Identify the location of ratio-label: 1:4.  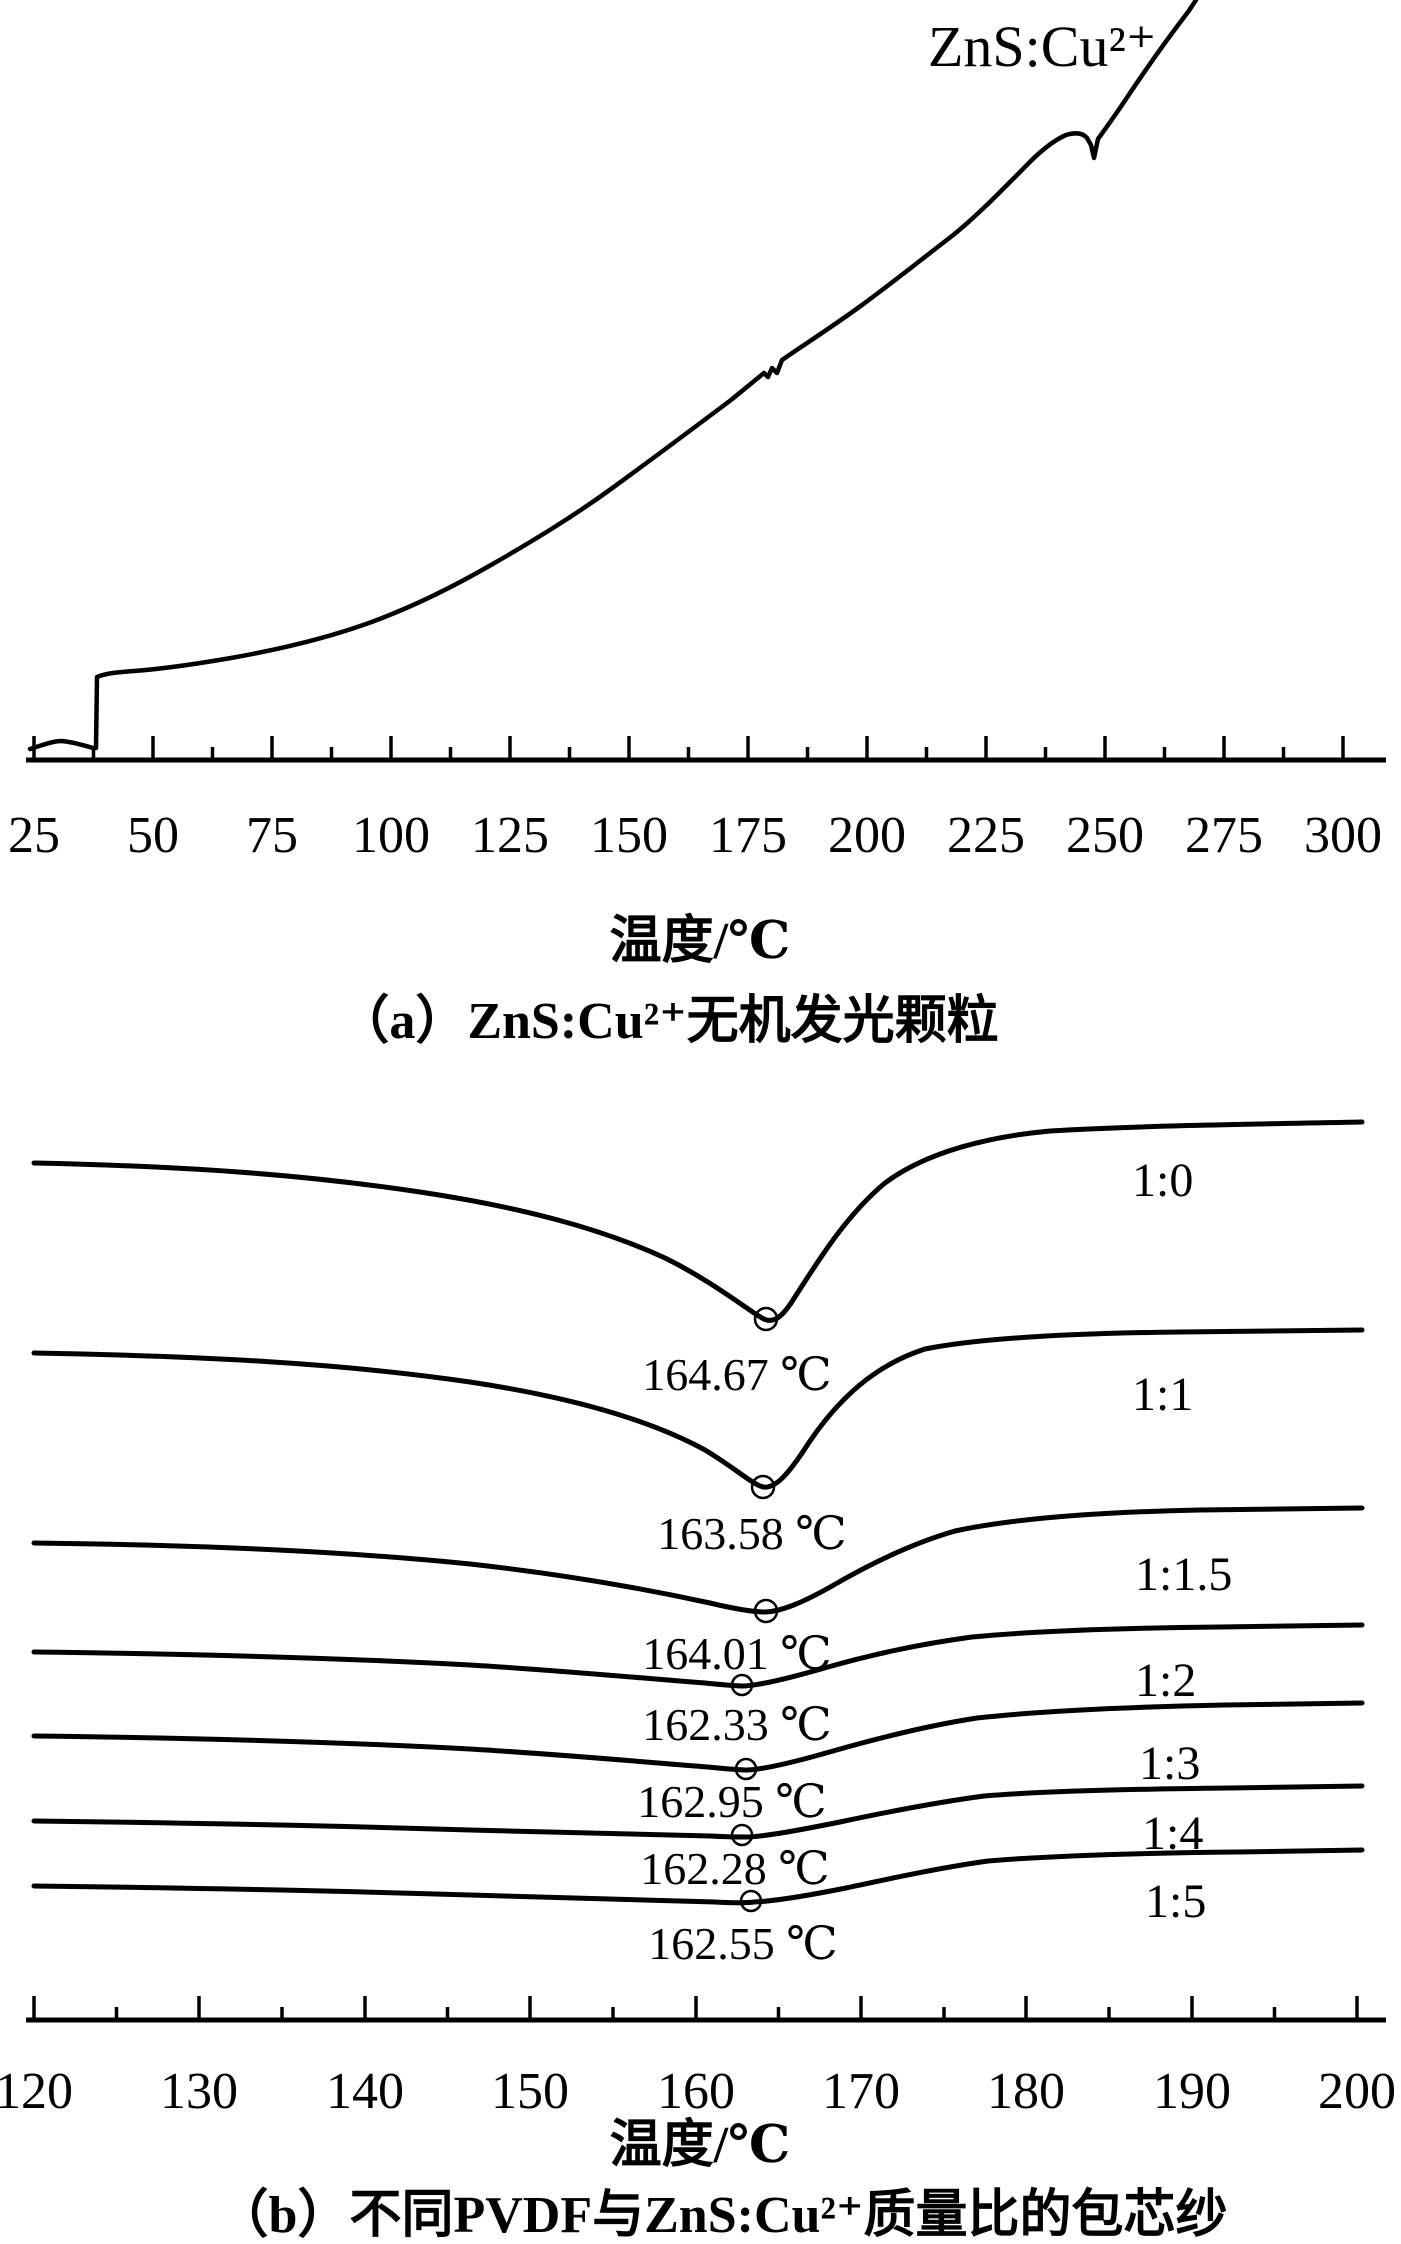
(1172, 1833).